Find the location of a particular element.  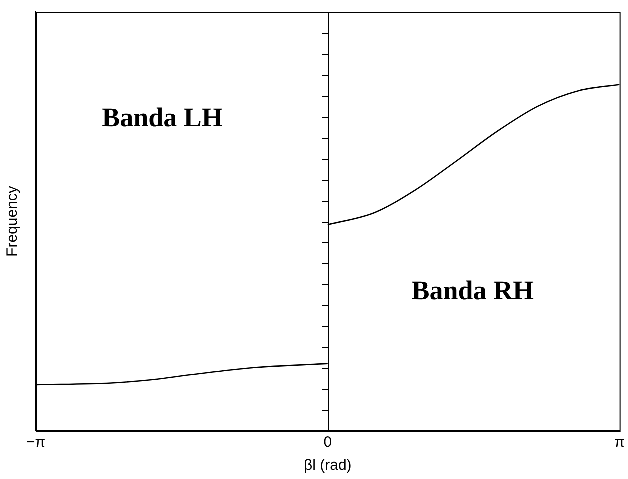

x-tick-label: 0 is located at coordinates (328, 443).